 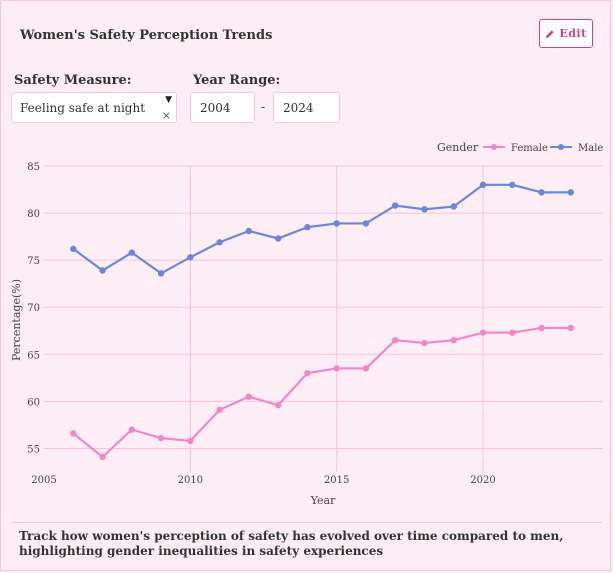 I want to click on legend-title: Gender, so click(x=458, y=147).